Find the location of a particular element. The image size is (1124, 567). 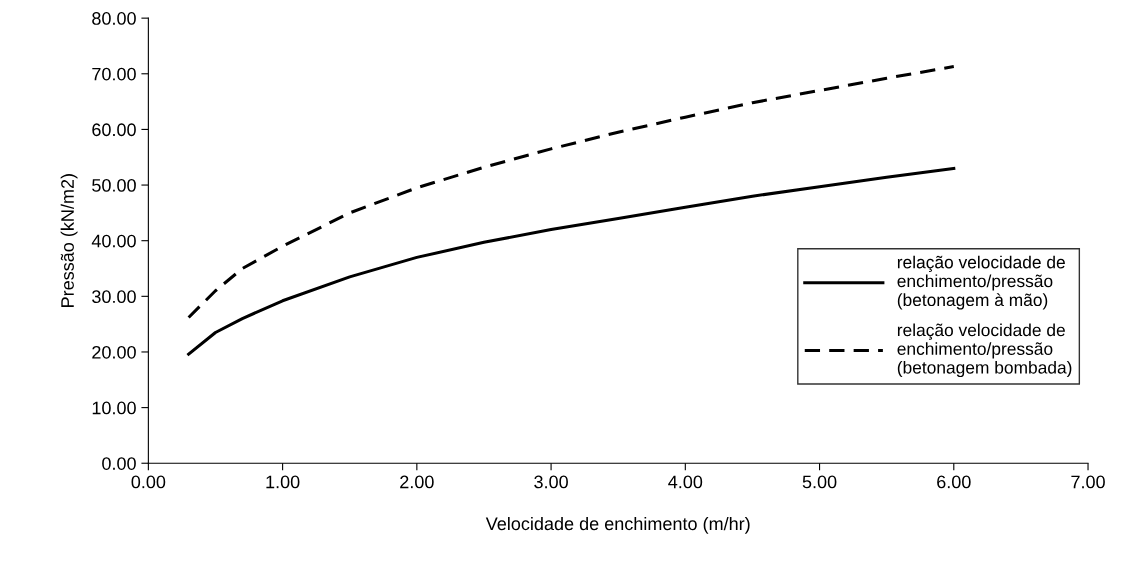

x-tick-label: 2.00 is located at coordinates (417, 482).